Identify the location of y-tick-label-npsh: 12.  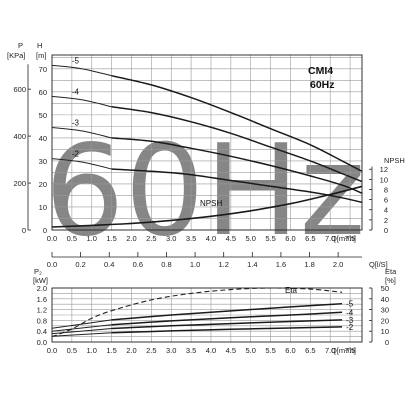
(384, 169).